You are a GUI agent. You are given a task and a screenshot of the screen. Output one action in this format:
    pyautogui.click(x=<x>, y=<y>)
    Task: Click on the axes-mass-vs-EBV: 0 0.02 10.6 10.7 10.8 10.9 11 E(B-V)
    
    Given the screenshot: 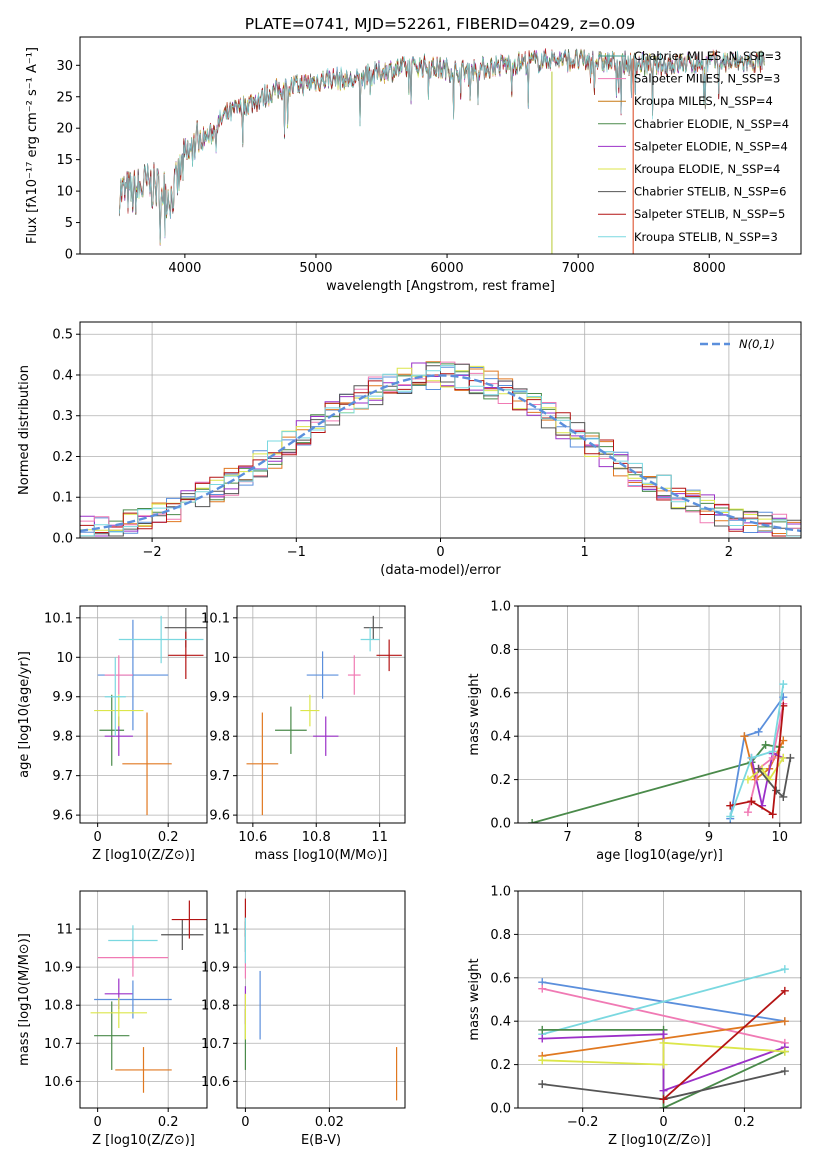 What is the action you would take?
    pyautogui.click(x=303, y=1019)
    